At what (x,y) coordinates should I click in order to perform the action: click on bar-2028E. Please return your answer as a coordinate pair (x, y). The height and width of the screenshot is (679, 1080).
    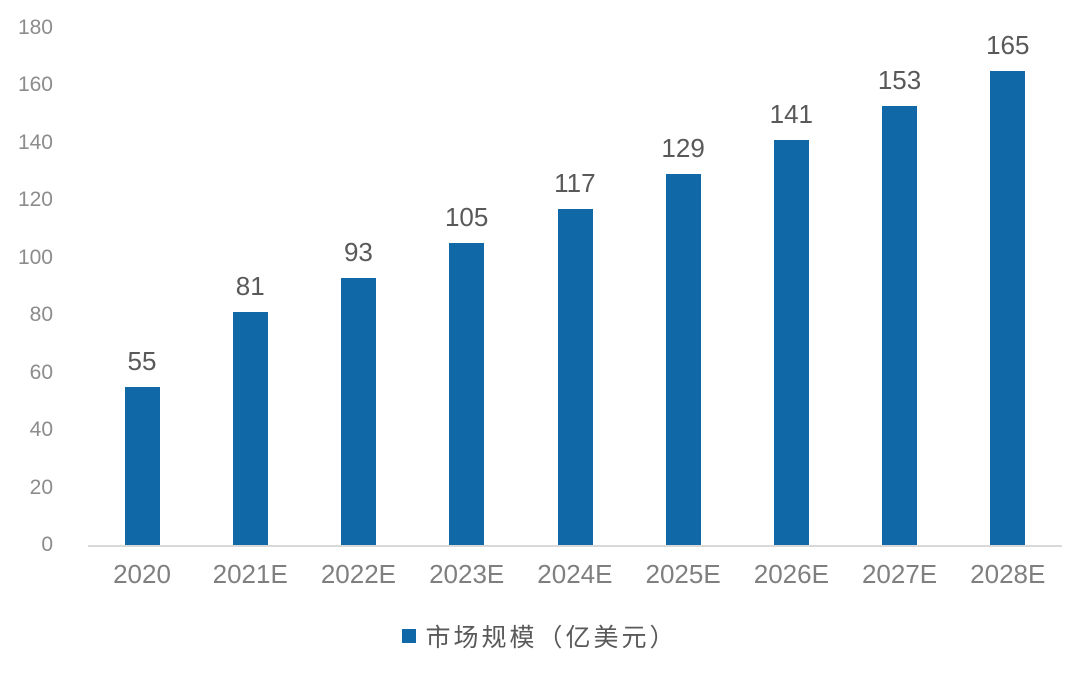
    Looking at the image, I should click on (1008, 308).